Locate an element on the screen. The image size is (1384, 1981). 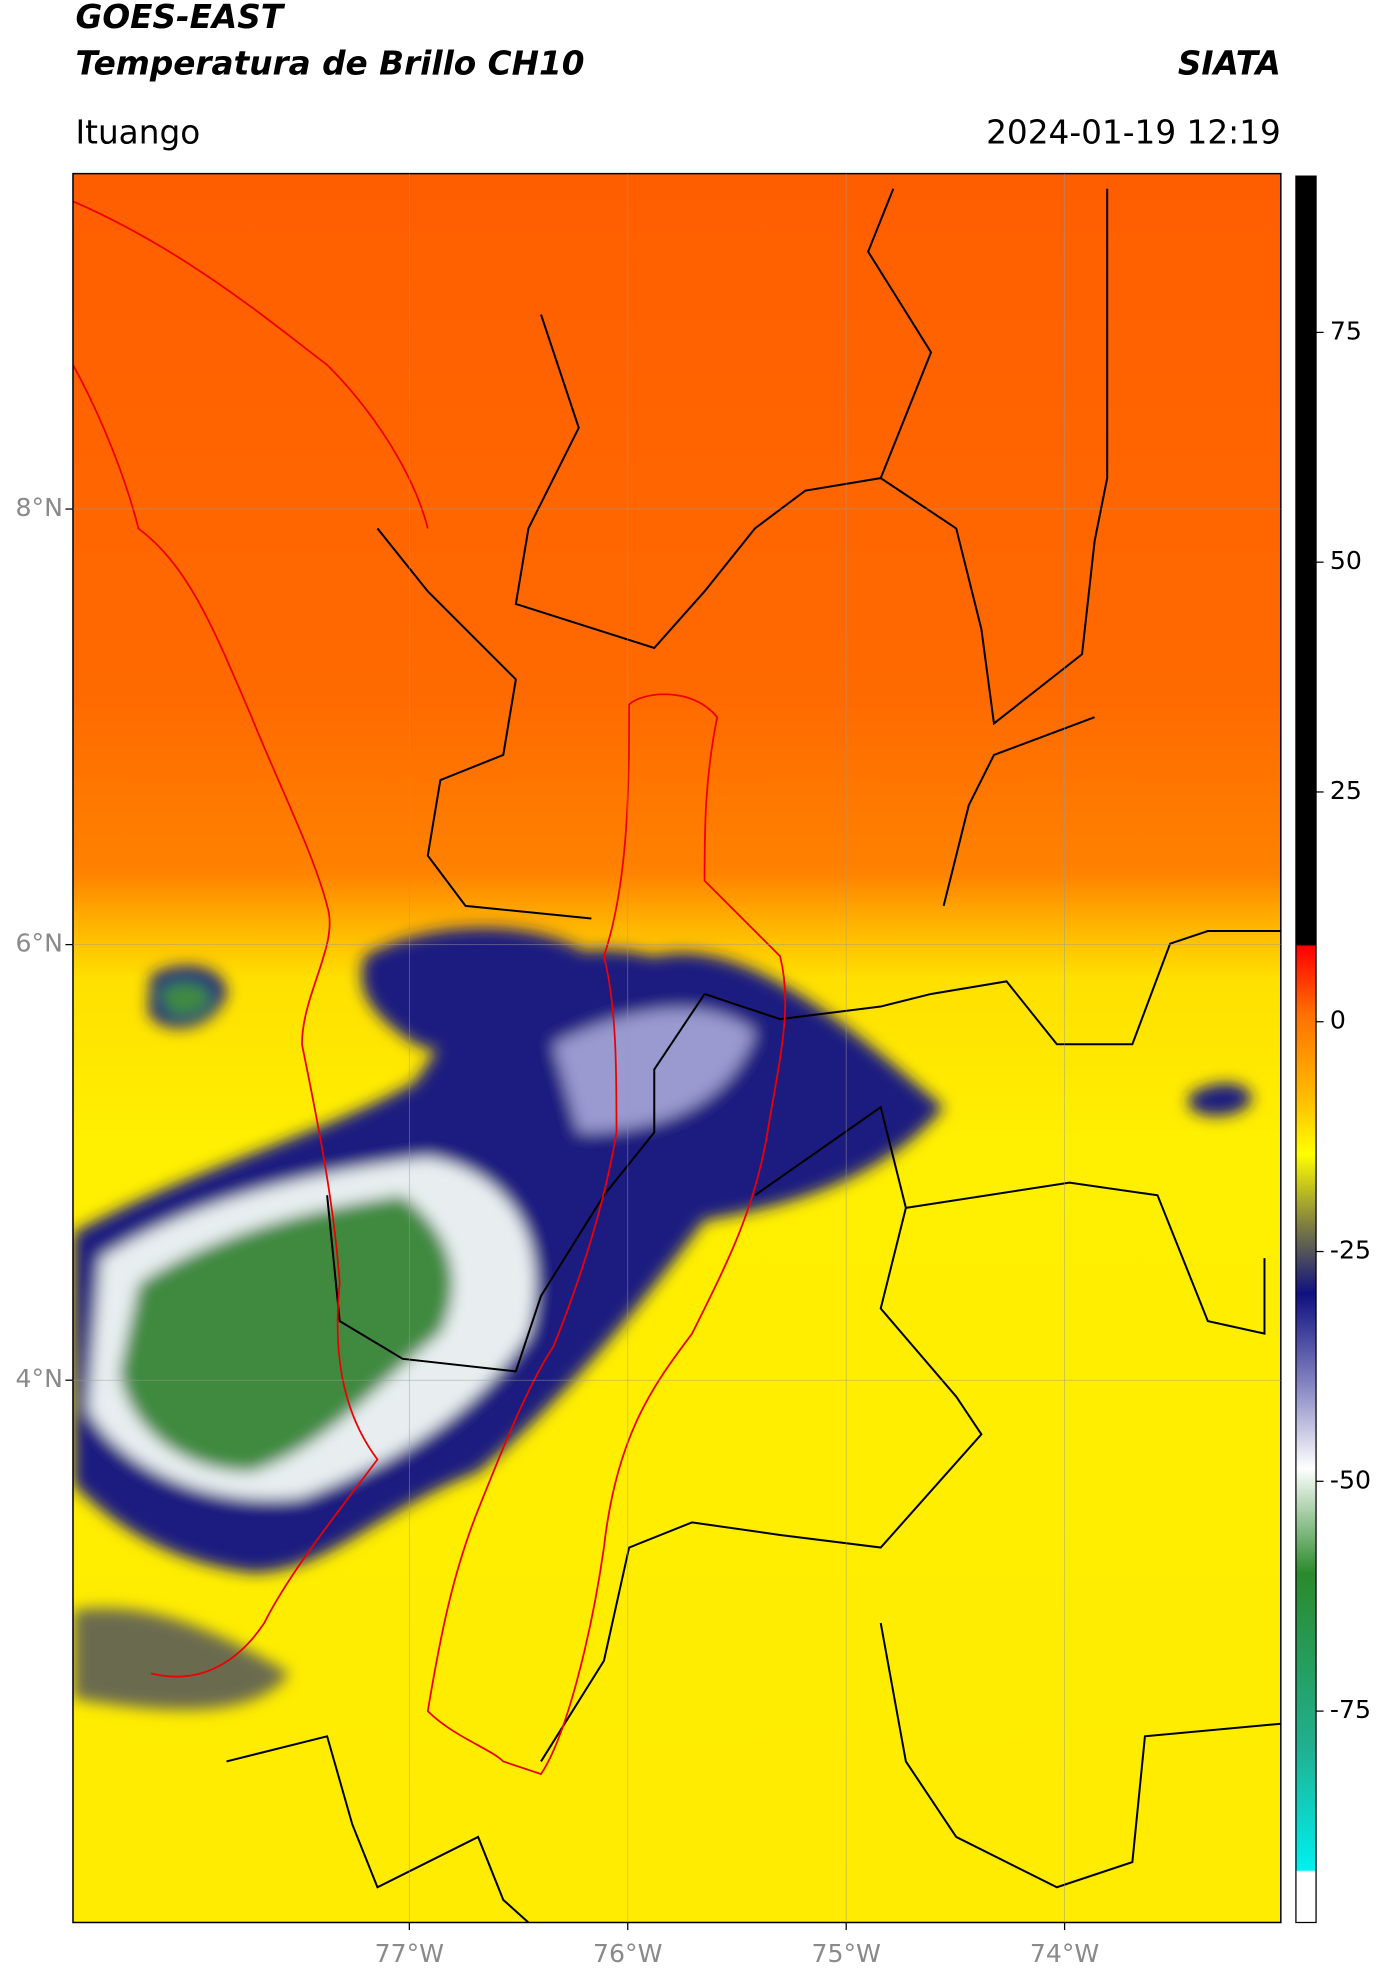
colorbar-label: -25 is located at coordinates (1350, 1250).